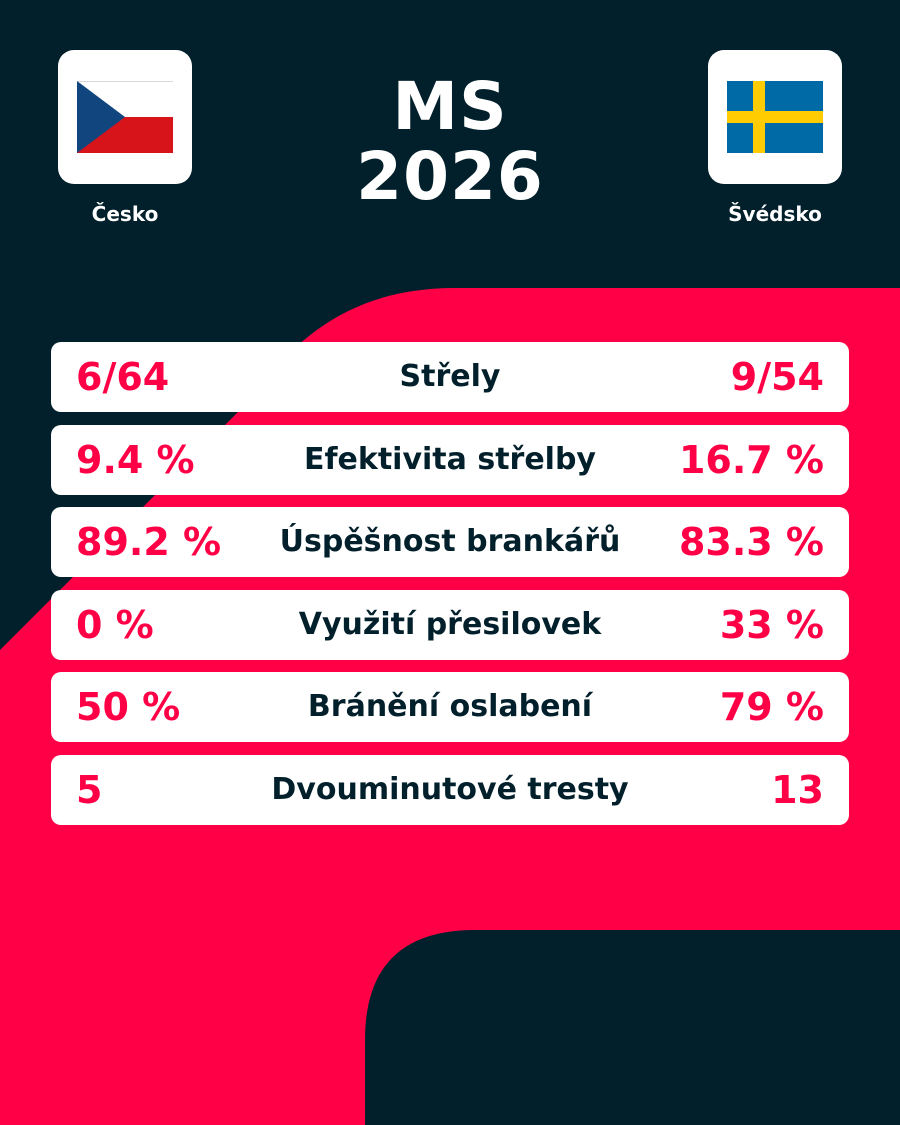  Describe the element at coordinates (128, 707) in the screenshot. I see `stat-home-value: 50 %` at that location.